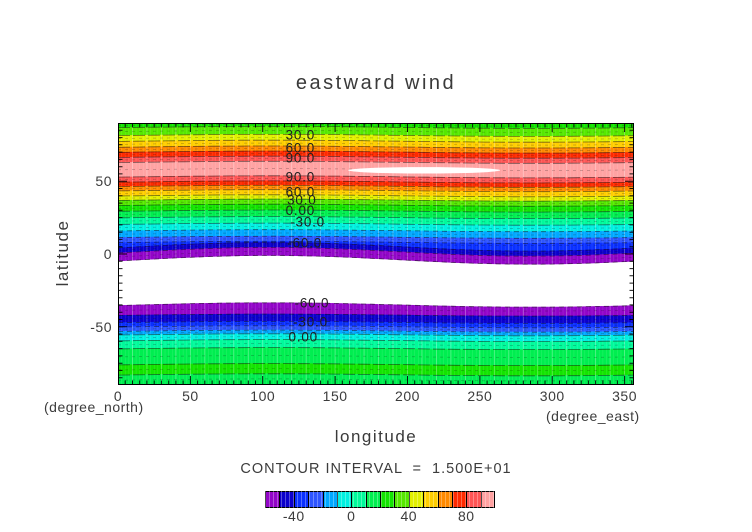 This screenshot has height=532, width=752. Describe the element at coordinates (300, 157) in the screenshot. I see `contour-label: 90.0` at that location.